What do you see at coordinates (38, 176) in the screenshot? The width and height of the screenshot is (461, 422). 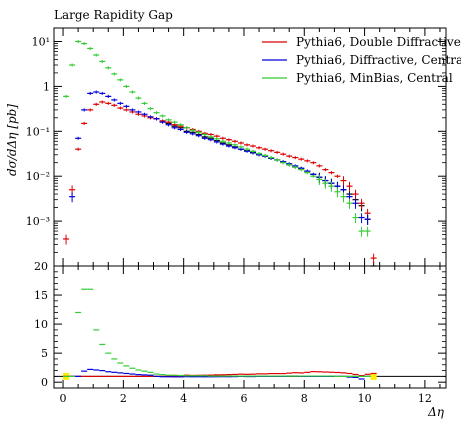 I see `main-y-tick-label: 10⁻²` at bounding box center [38, 176].